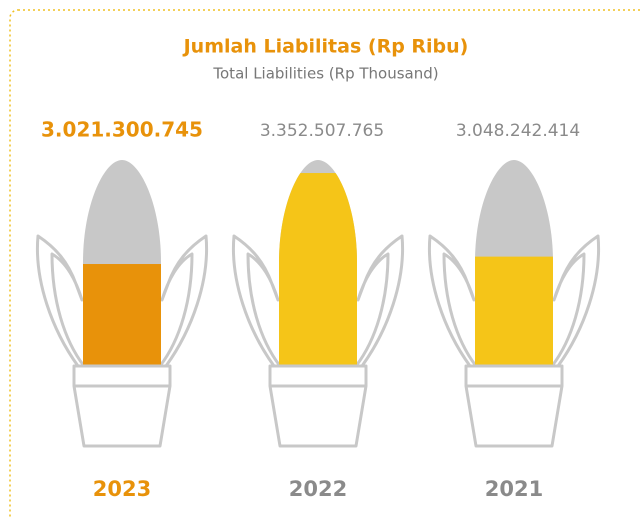 This screenshot has height=517, width=642. Describe the element at coordinates (122, 130) in the screenshot. I see `value-label: 3.021.300.745` at that location.